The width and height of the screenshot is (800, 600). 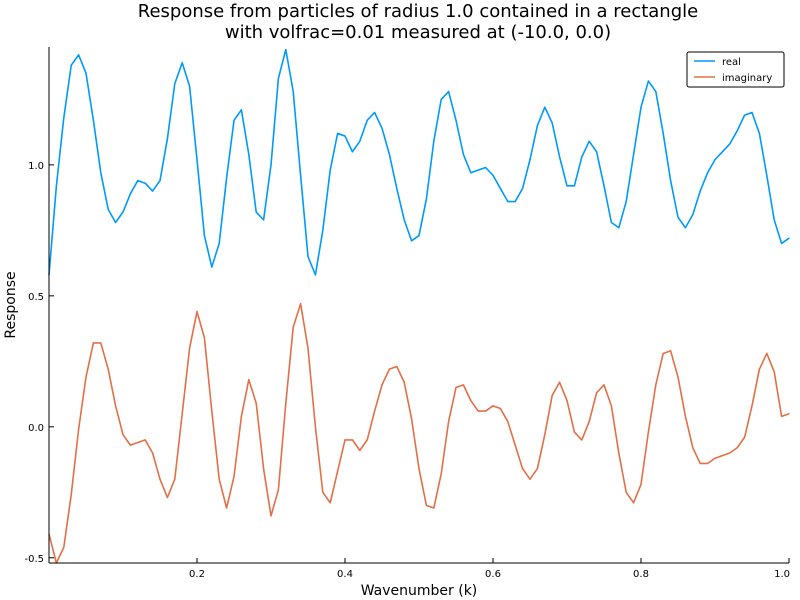 What do you see at coordinates (36, 428) in the screenshot?
I see `y-tick-label: 0.0` at bounding box center [36, 428].